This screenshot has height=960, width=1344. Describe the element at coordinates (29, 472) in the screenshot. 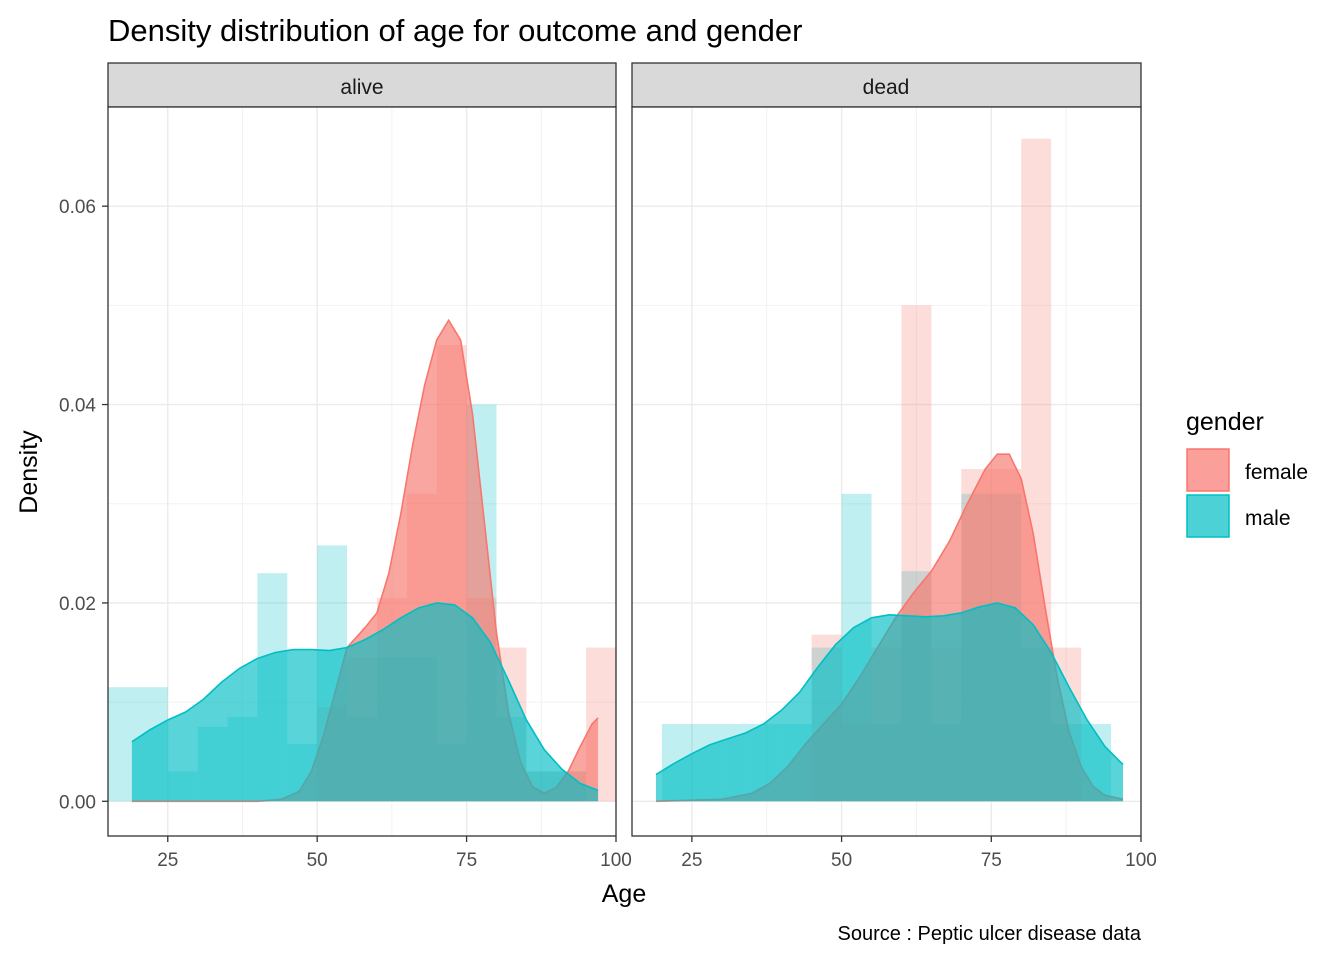

I see `y-axis-label: Density` at that location.